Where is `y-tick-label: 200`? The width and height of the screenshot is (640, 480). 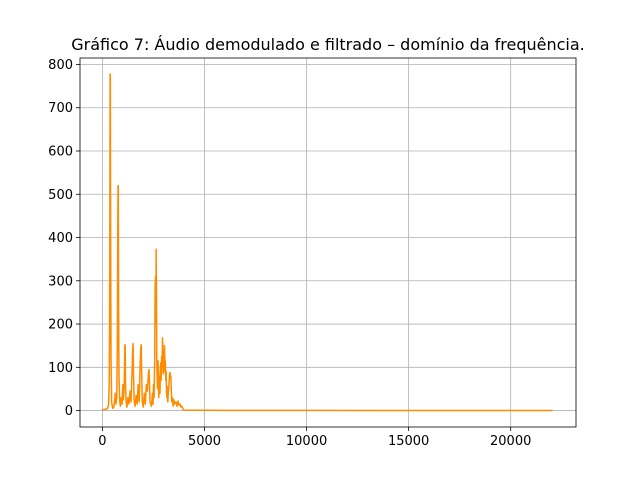 y-tick-label: 200 is located at coordinates (60, 325).